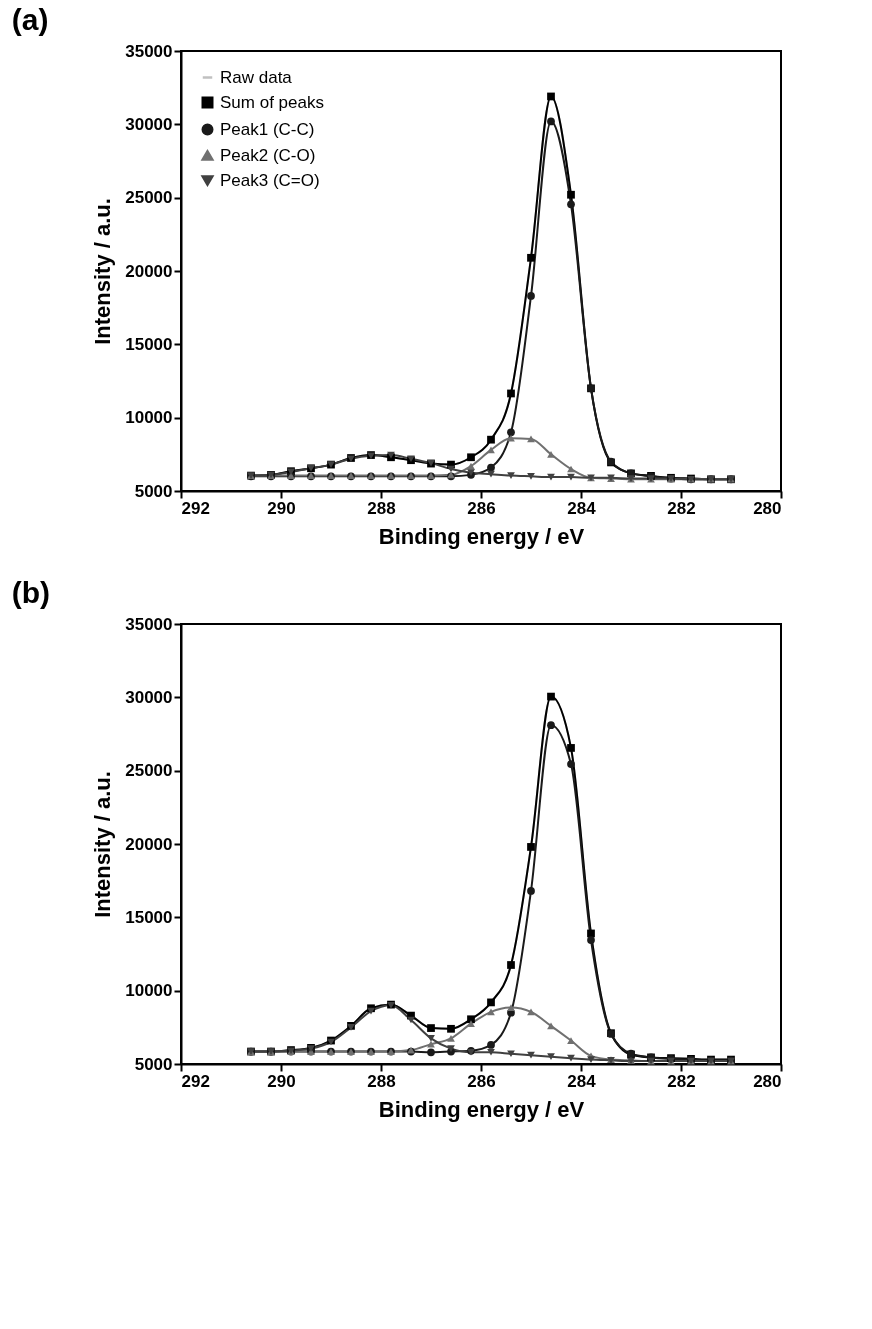 The height and width of the screenshot is (1329, 872). What do you see at coordinates (31, 592) in the screenshot?
I see `chart-title: (b)` at bounding box center [31, 592].